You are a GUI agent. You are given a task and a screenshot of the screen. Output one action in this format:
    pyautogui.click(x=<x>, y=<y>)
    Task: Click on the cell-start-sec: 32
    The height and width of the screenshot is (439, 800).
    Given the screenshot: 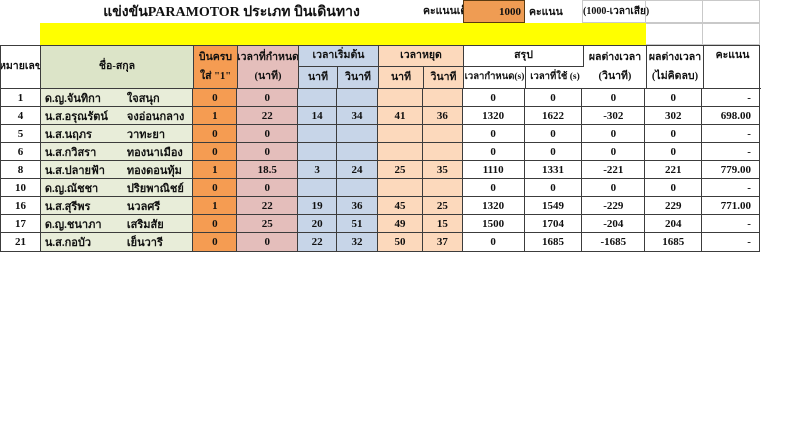 What is the action you would take?
    pyautogui.click(x=357, y=242)
    